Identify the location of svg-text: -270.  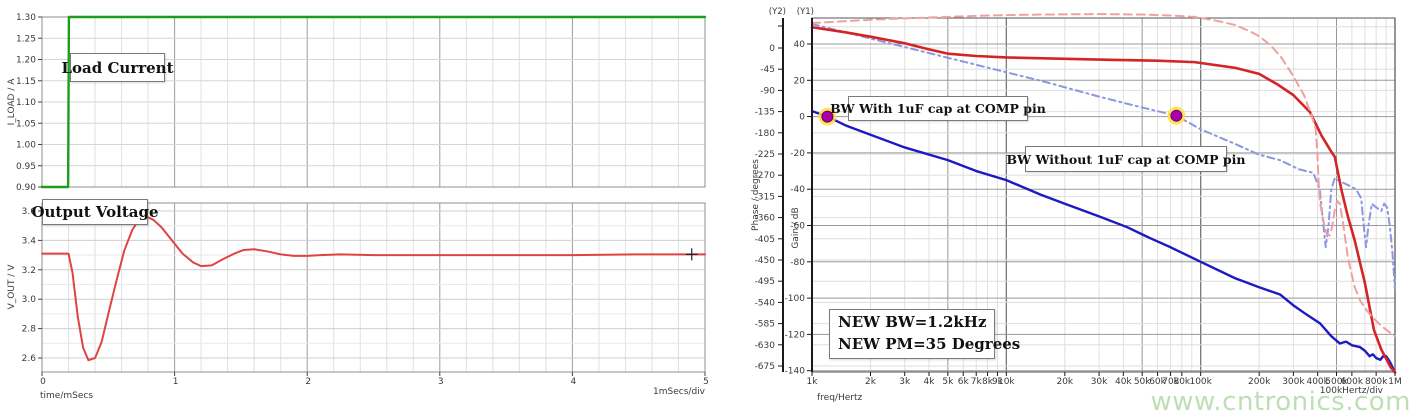
(765, 176).